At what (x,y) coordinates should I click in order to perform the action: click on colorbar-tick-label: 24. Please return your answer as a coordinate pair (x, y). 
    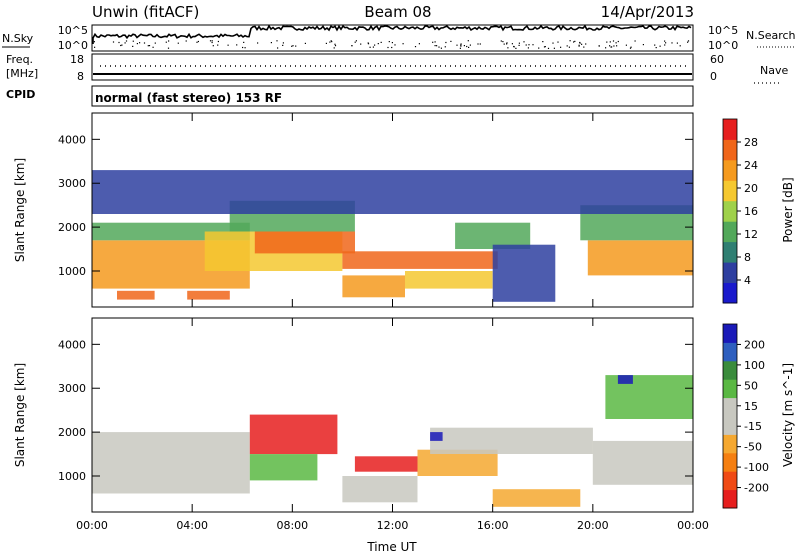
    Looking at the image, I should click on (751, 165).